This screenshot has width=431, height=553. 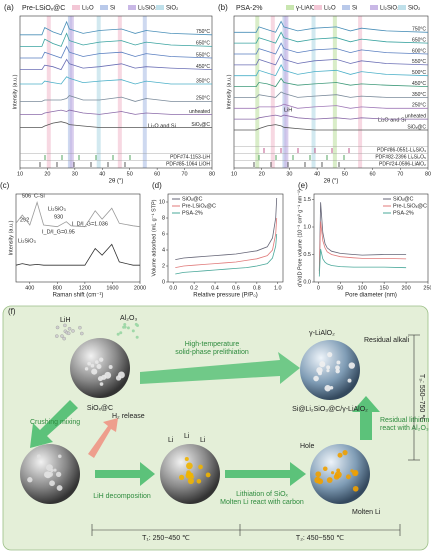 I want to click on legend-label: SiOₓ@C, so click(x=192, y=199).